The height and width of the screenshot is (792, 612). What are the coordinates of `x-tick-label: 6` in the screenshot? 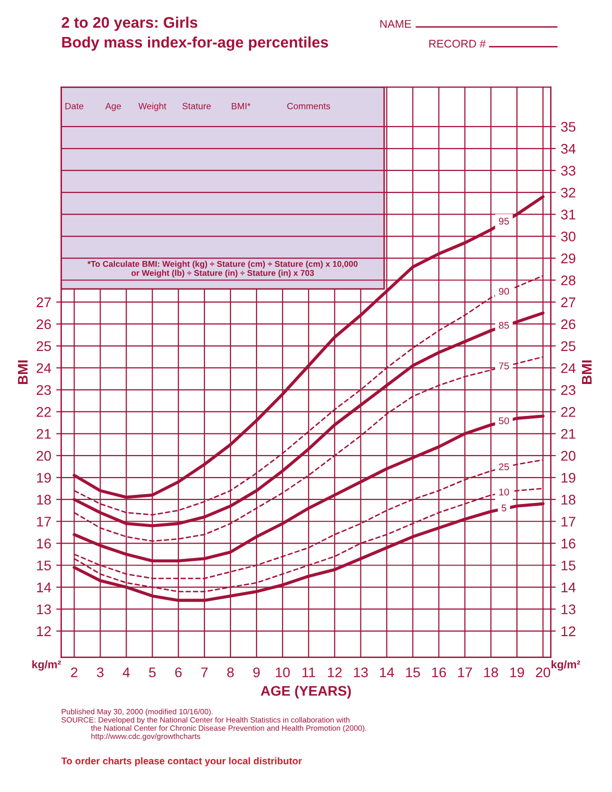 It's located at (178, 672).